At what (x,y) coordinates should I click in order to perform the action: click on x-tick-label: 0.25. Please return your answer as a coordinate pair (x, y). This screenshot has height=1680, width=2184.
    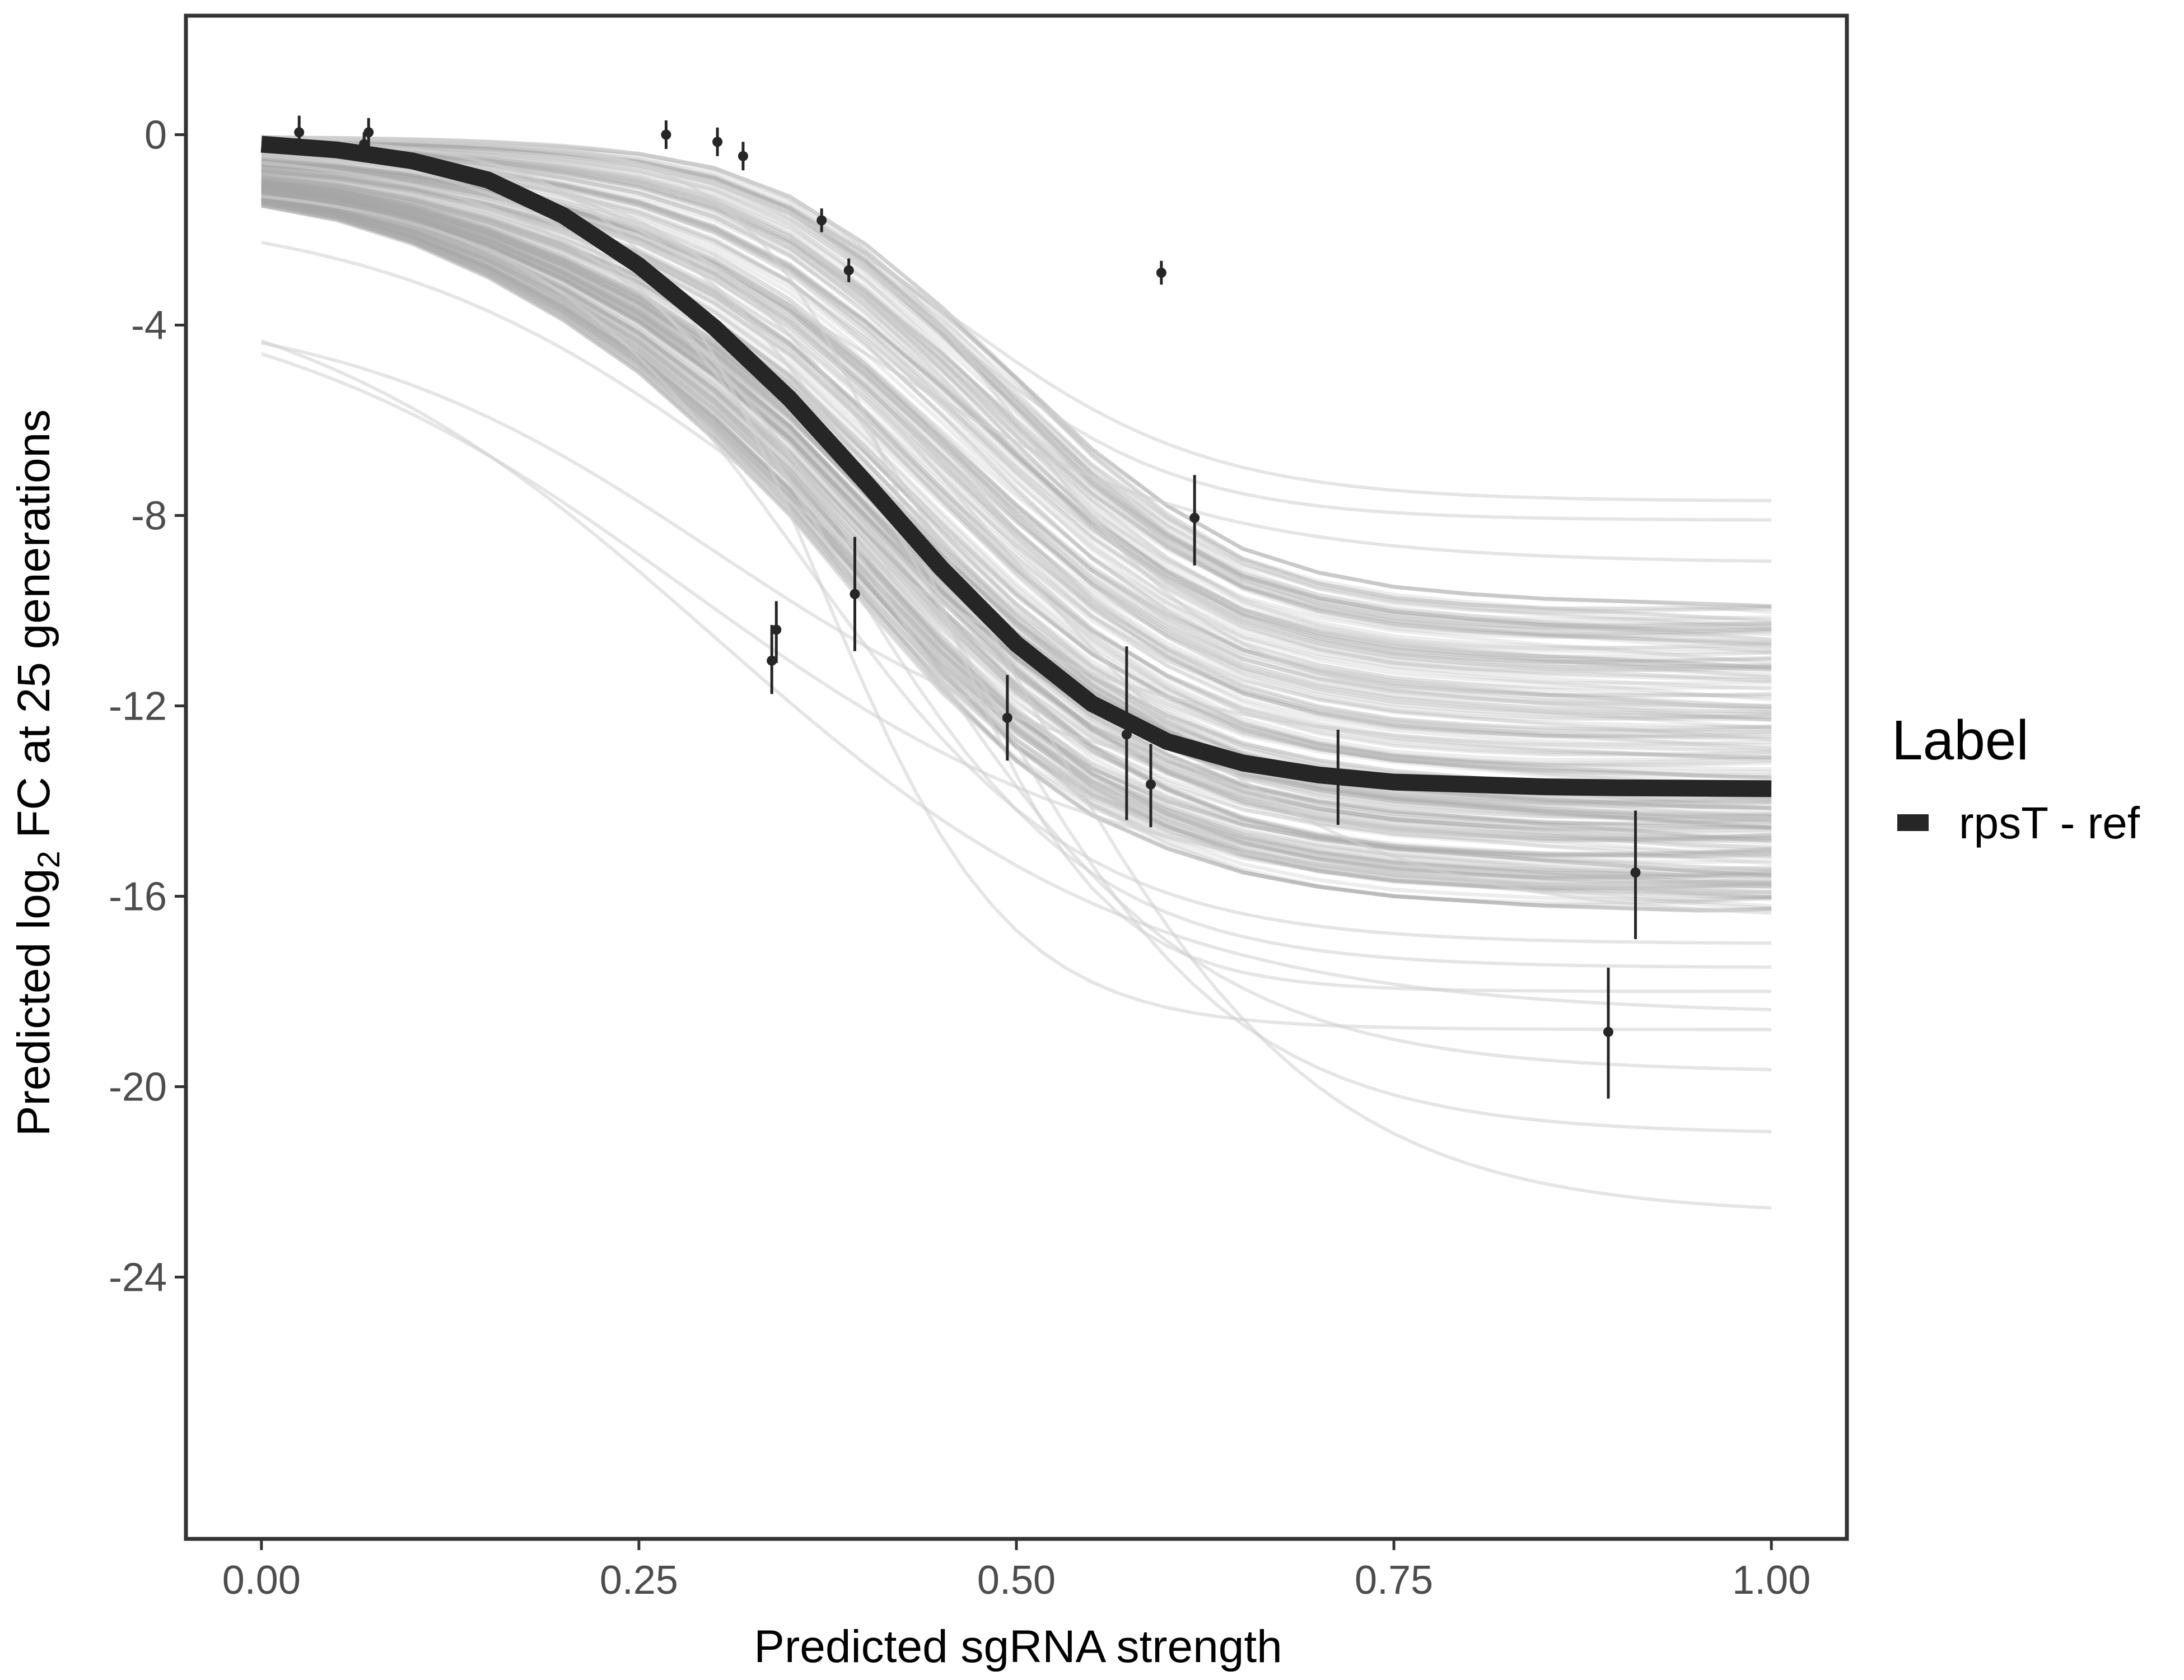
    Looking at the image, I should click on (639, 1581).